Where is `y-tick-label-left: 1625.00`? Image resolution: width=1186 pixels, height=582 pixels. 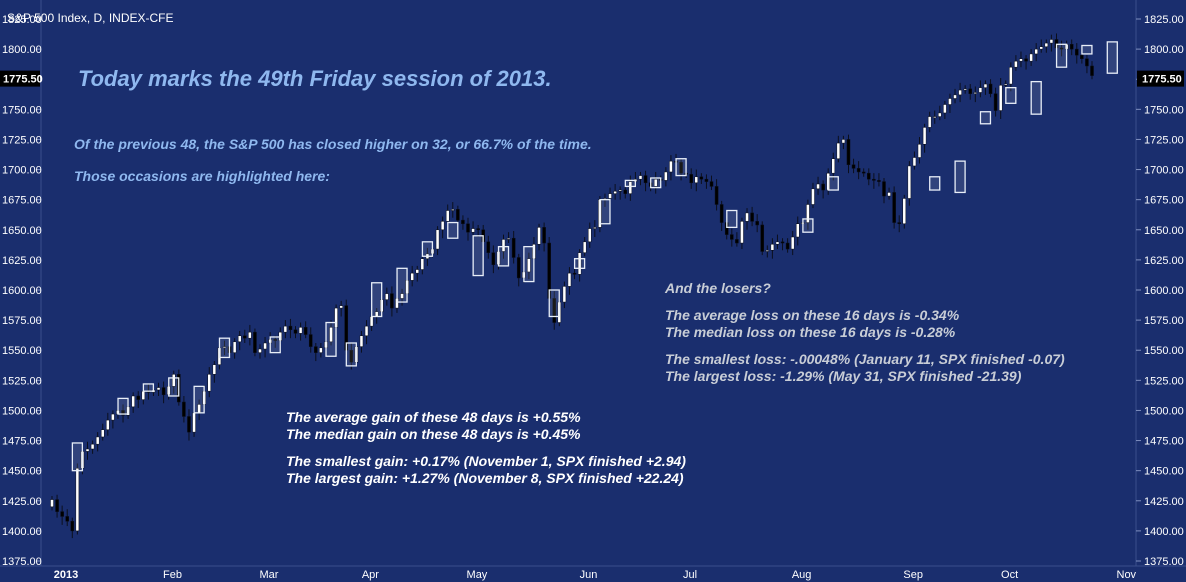
y-tick-label-left: 1625.00 is located at coordinates (22, 261).